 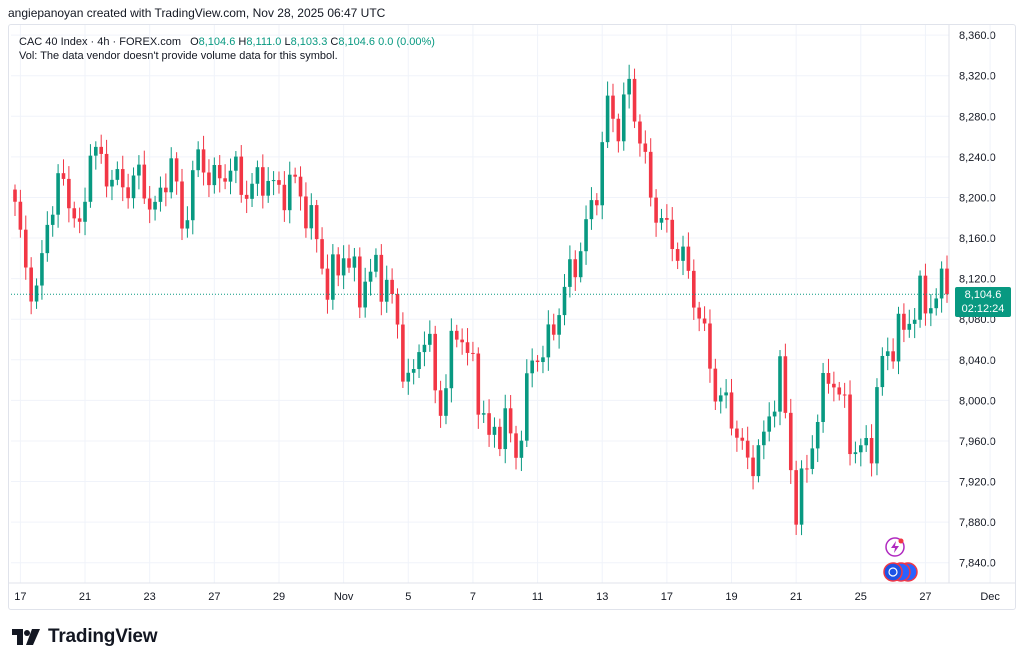 I want to click on low-value: 8,103.3, so click(x=309, y=42).